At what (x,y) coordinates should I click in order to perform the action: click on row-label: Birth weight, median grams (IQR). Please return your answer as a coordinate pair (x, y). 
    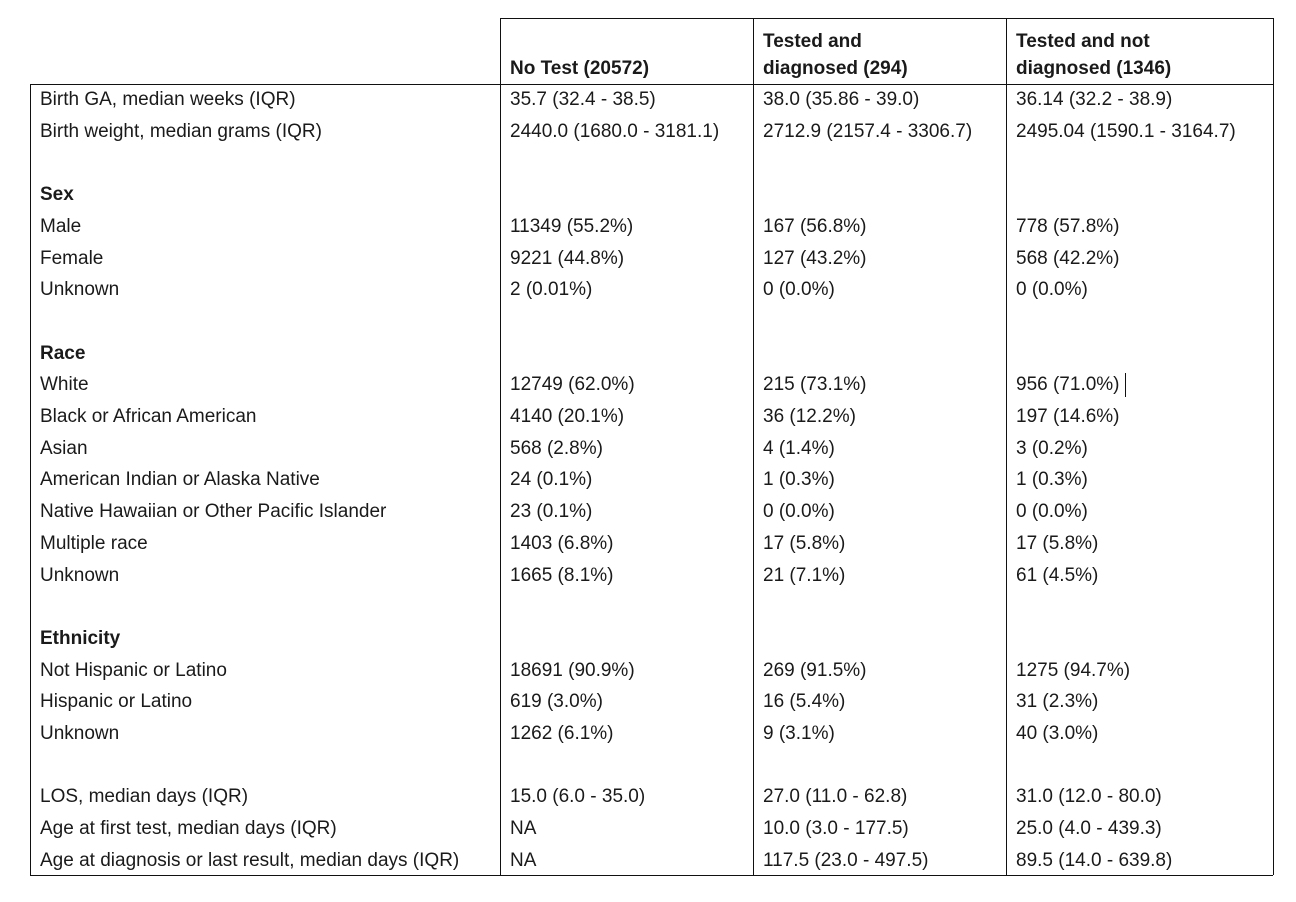
    Looking at the image, I should click on (181, 131).